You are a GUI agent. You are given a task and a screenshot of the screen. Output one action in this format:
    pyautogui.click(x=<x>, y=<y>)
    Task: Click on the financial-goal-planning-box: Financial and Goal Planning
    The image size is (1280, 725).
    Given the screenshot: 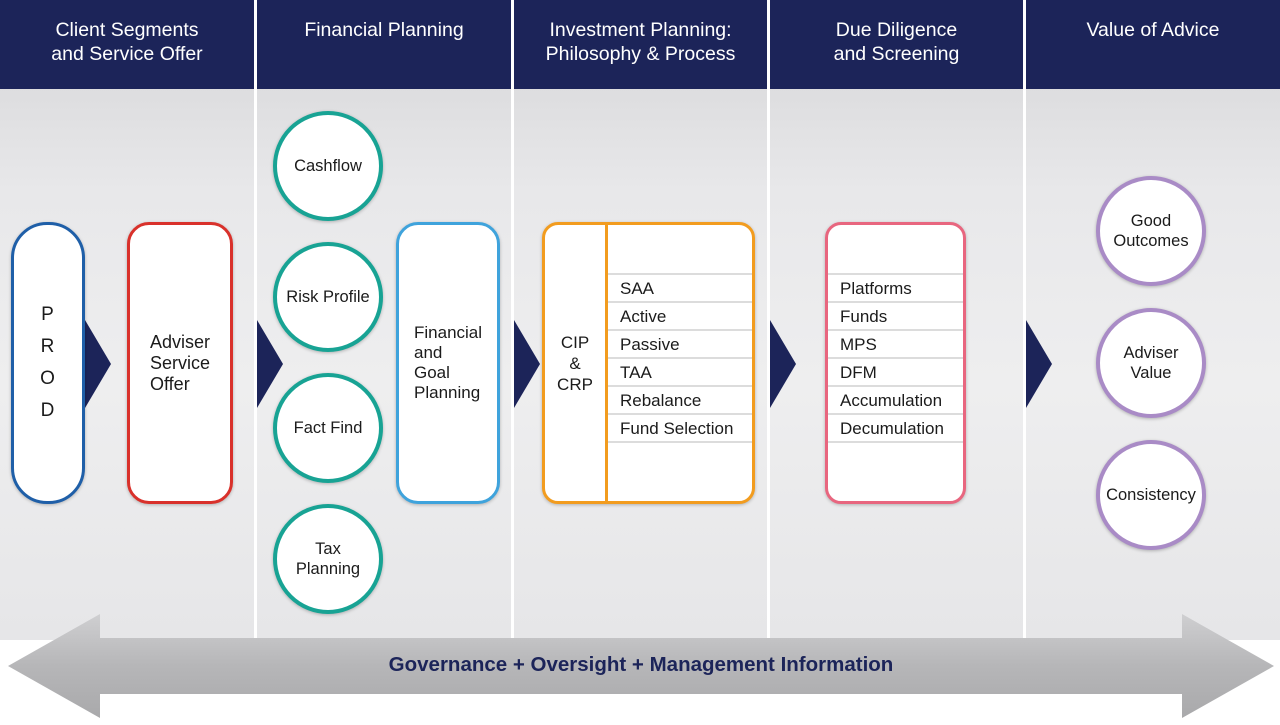 What is the action you would take?
    pyautogui.click(x=448, y=363)
    